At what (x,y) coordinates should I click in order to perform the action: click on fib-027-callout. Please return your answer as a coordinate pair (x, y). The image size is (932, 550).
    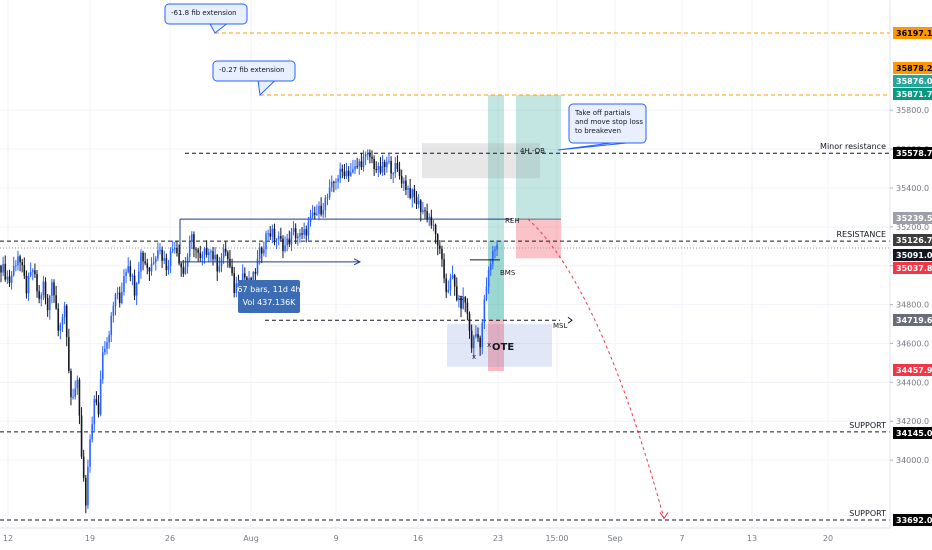
    Looking at the image, I should click on (254, 71).